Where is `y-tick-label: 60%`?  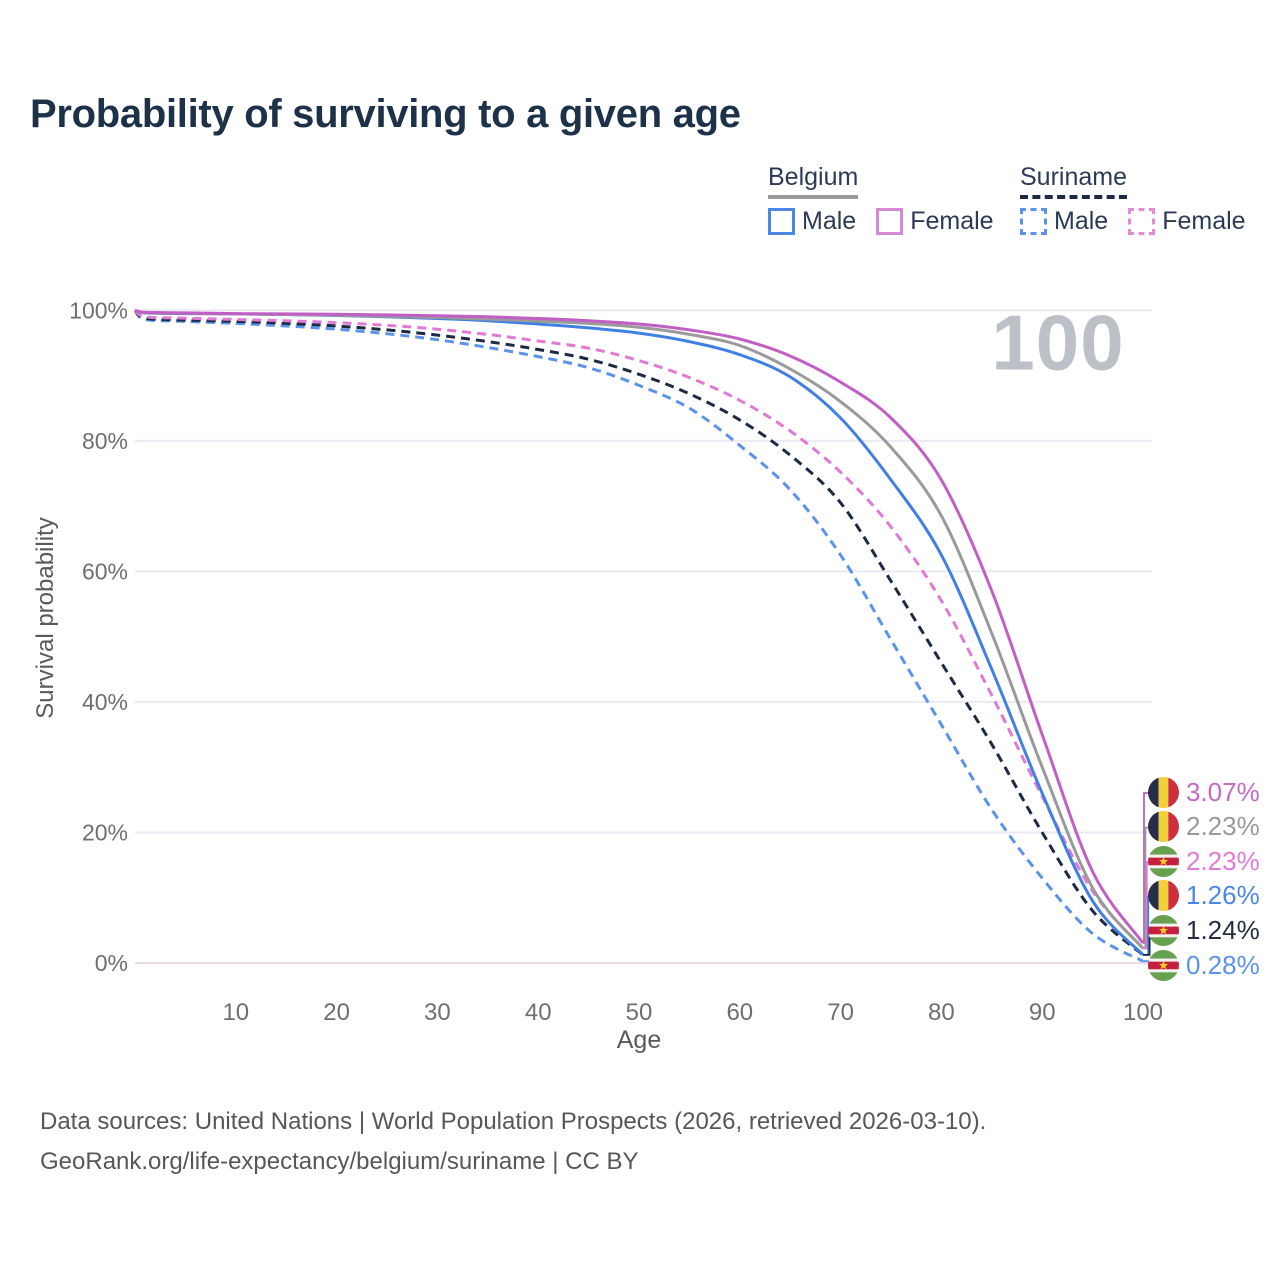 y-tick-label: 60% is located at coordinates (105, 571).